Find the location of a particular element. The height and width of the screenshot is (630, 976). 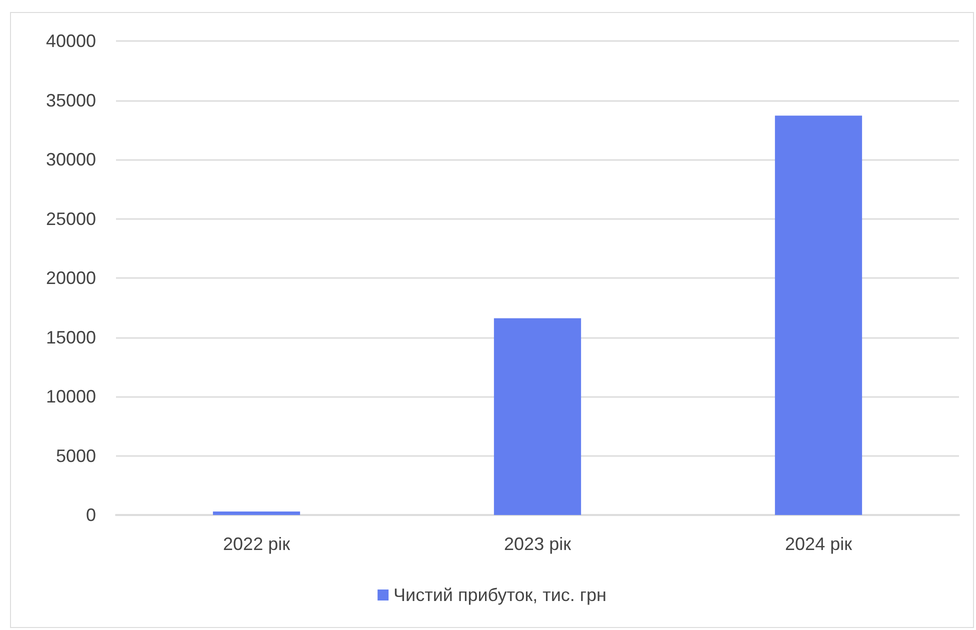

y-tick-label: 35000 is located at coordinates (71, 100).